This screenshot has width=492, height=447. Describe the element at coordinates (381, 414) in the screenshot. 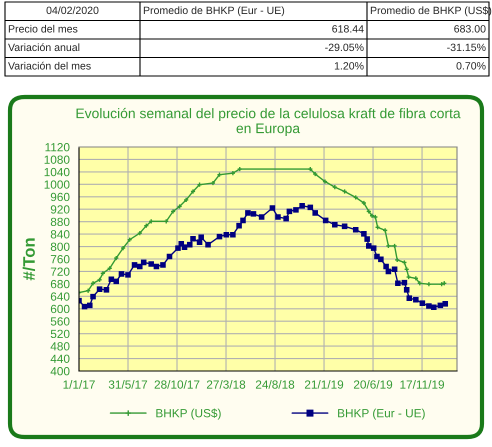

I see `legend-label: BHKP (Eur - UE)` at that location.